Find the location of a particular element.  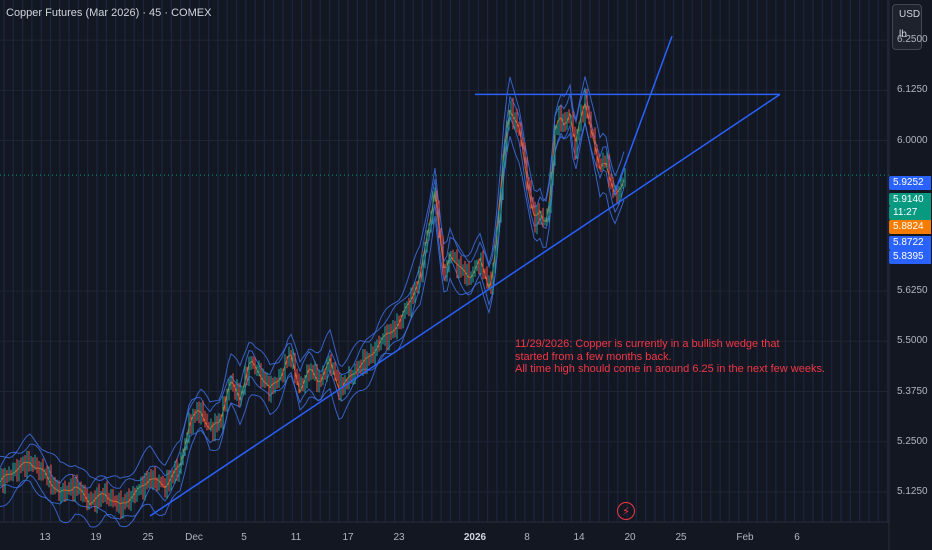

price-badge: 11:27 is located at coordinates (910, 213).